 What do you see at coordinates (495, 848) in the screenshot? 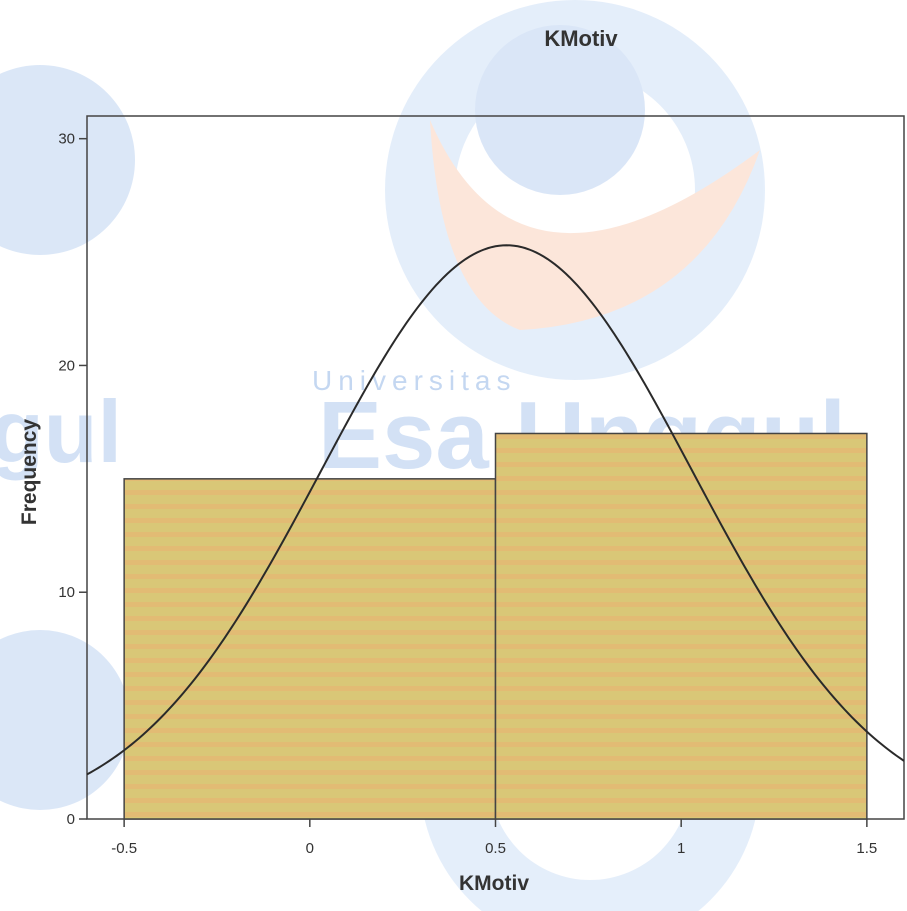
I see `x-tick-label: 0.5` at bounding box center [495, 848].